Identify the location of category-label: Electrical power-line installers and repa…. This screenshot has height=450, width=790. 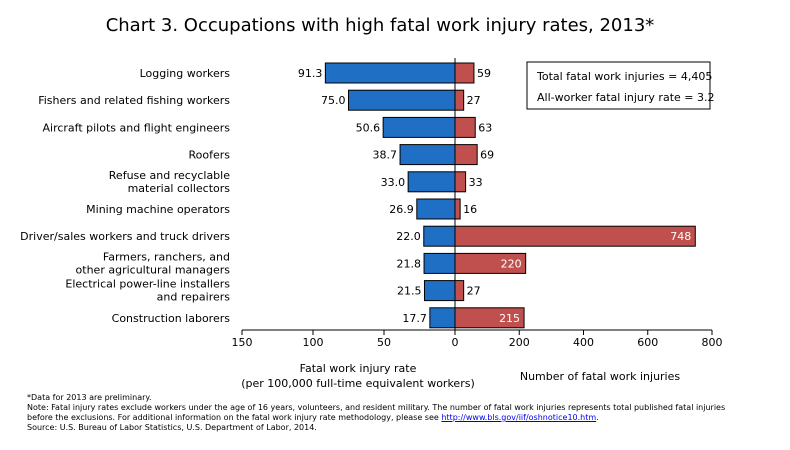
(147, 291).